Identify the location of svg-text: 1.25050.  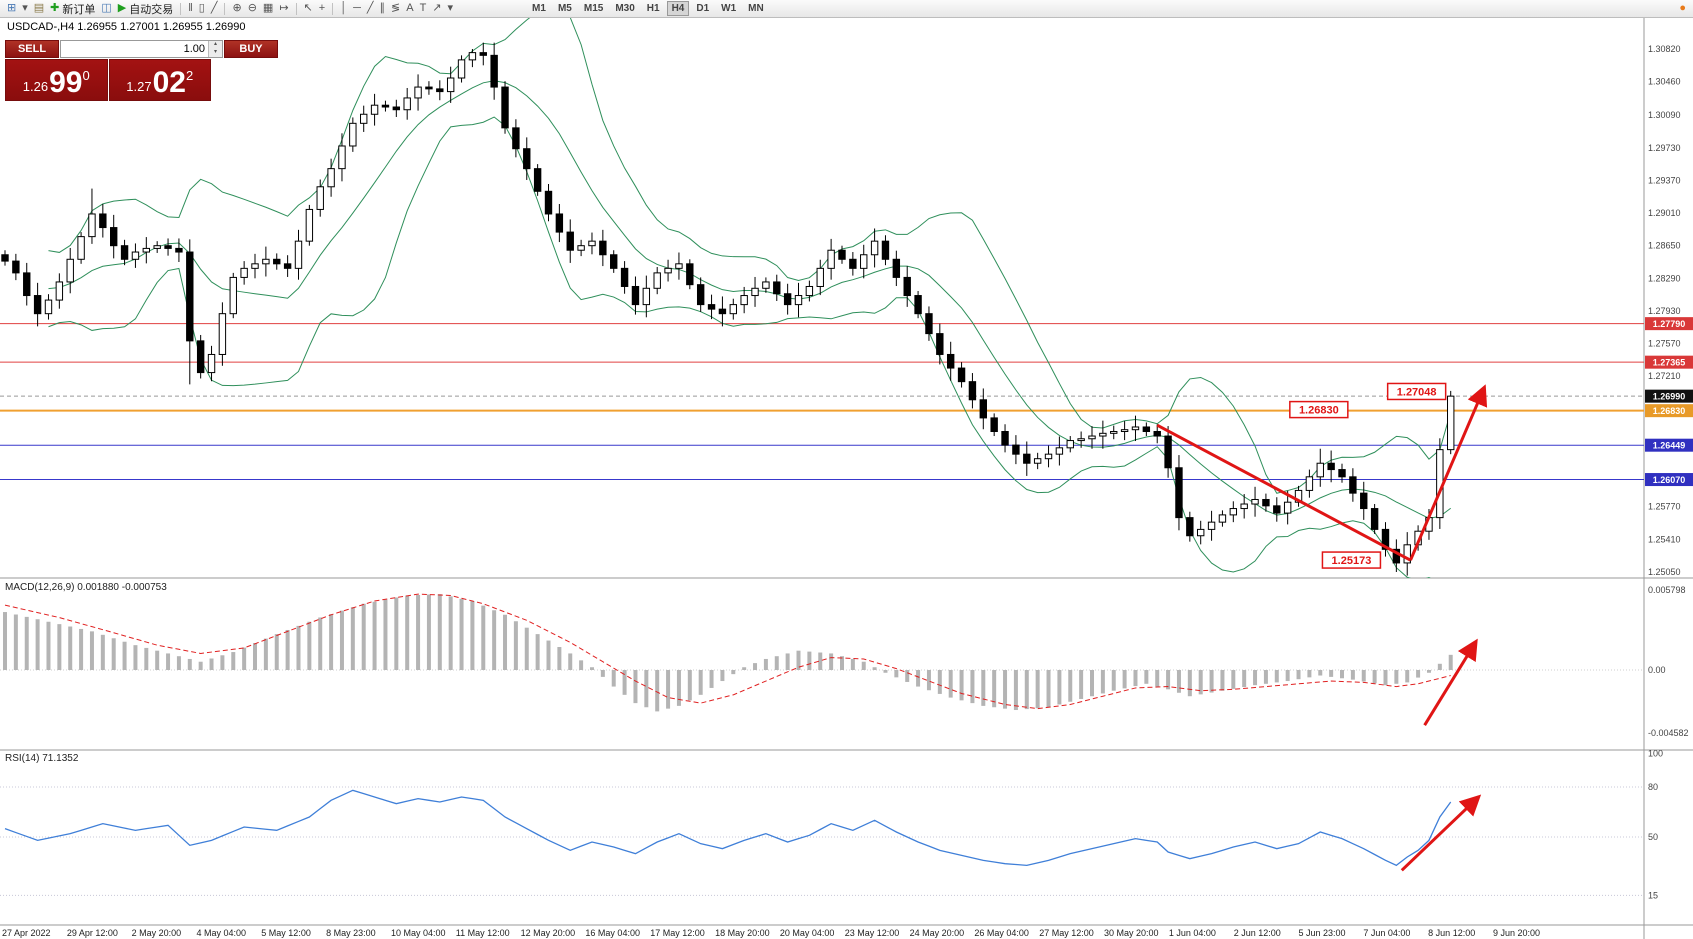
(1664, 572).